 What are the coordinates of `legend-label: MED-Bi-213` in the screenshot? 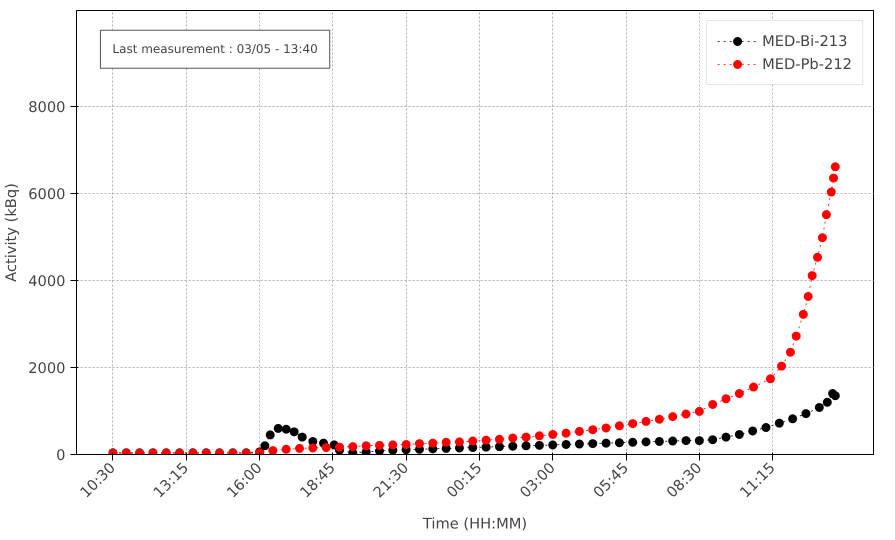 It's located at (805, 41).